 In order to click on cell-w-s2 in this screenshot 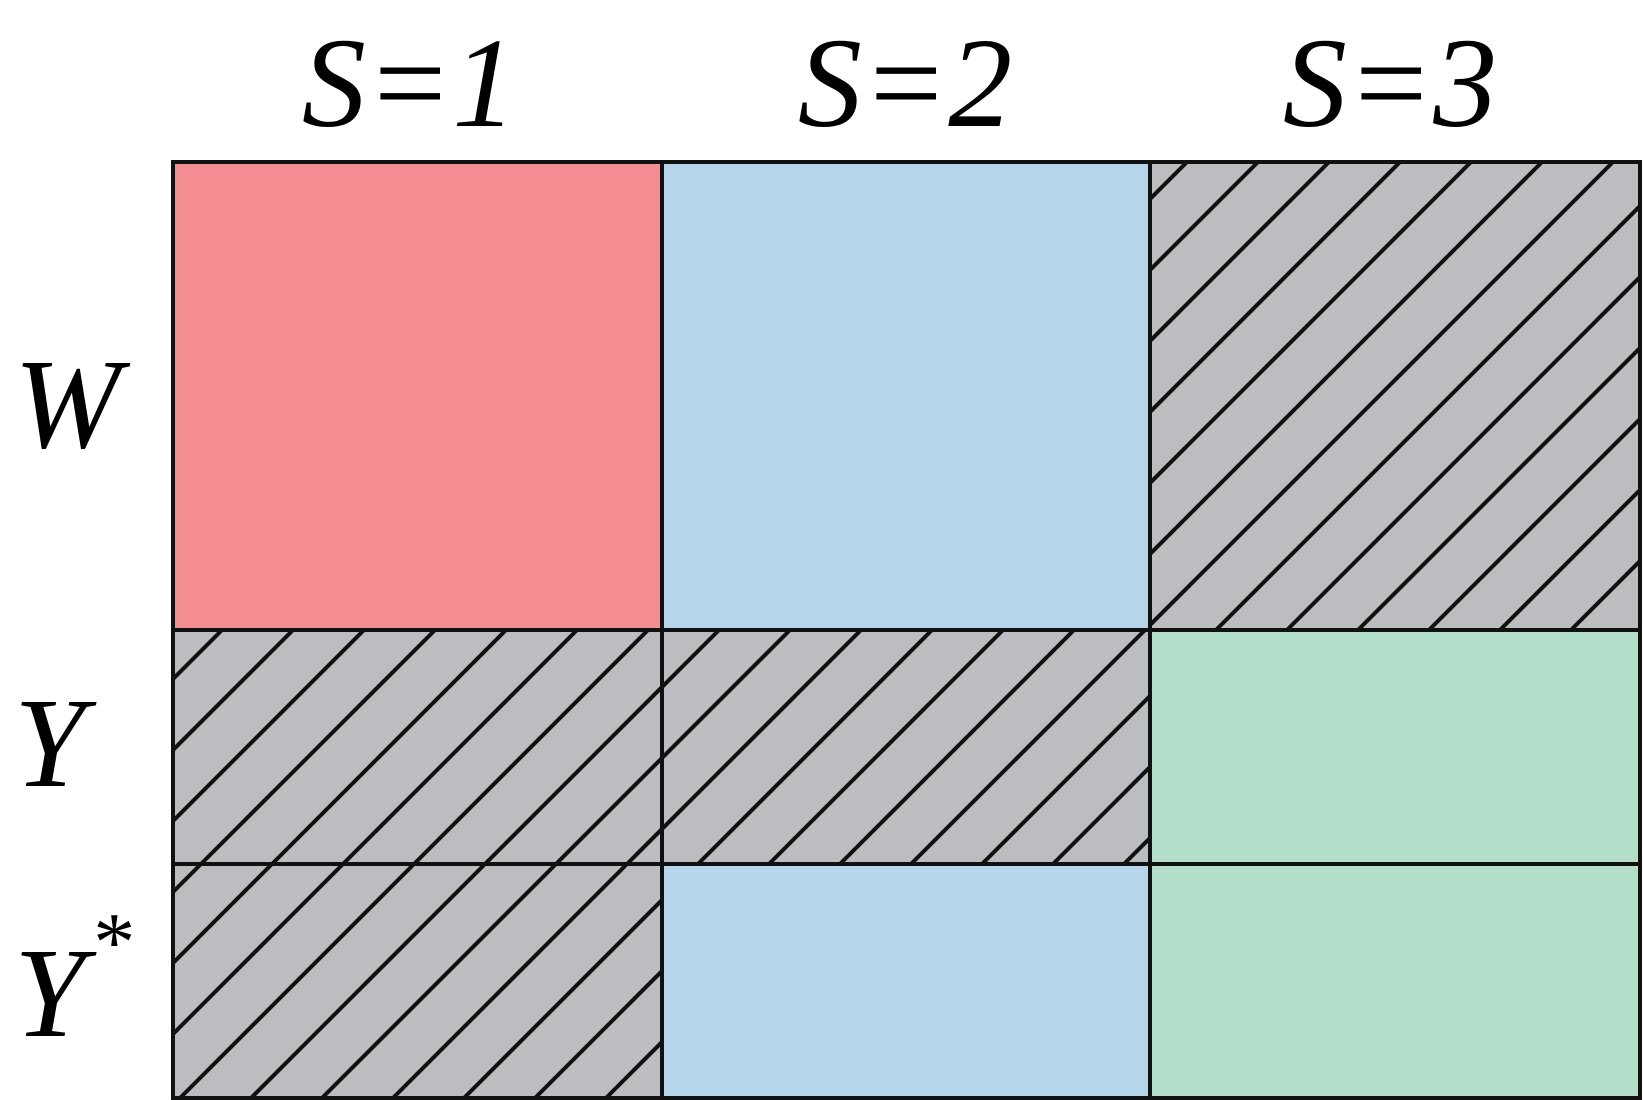, I will do `click(906, 396)`.